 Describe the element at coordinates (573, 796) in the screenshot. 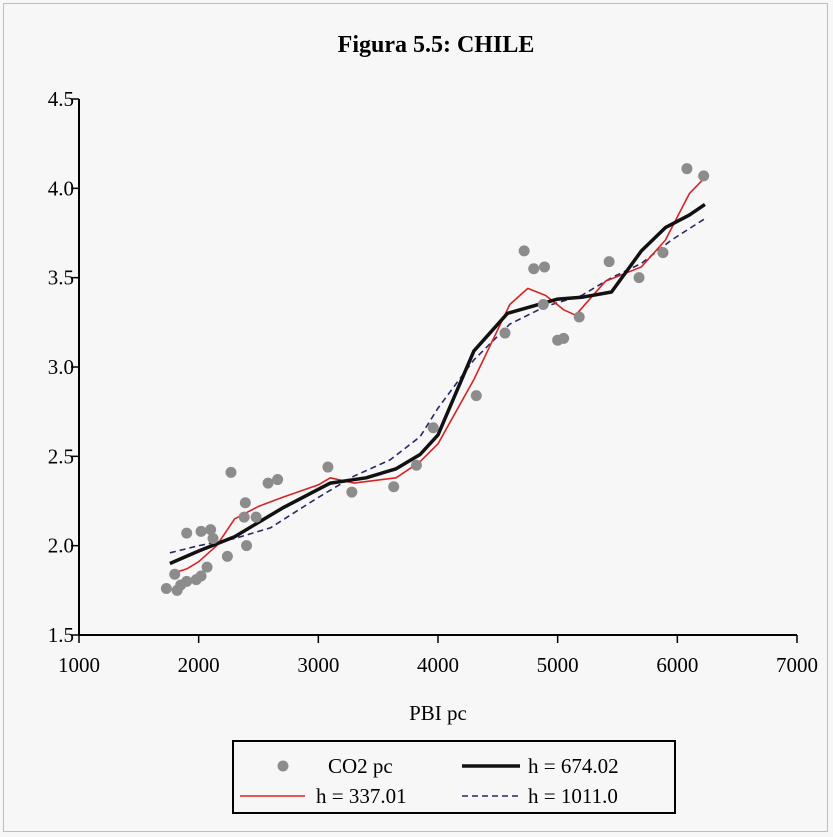

I see `legend-label-h1011: h = 1011.0` at that location.